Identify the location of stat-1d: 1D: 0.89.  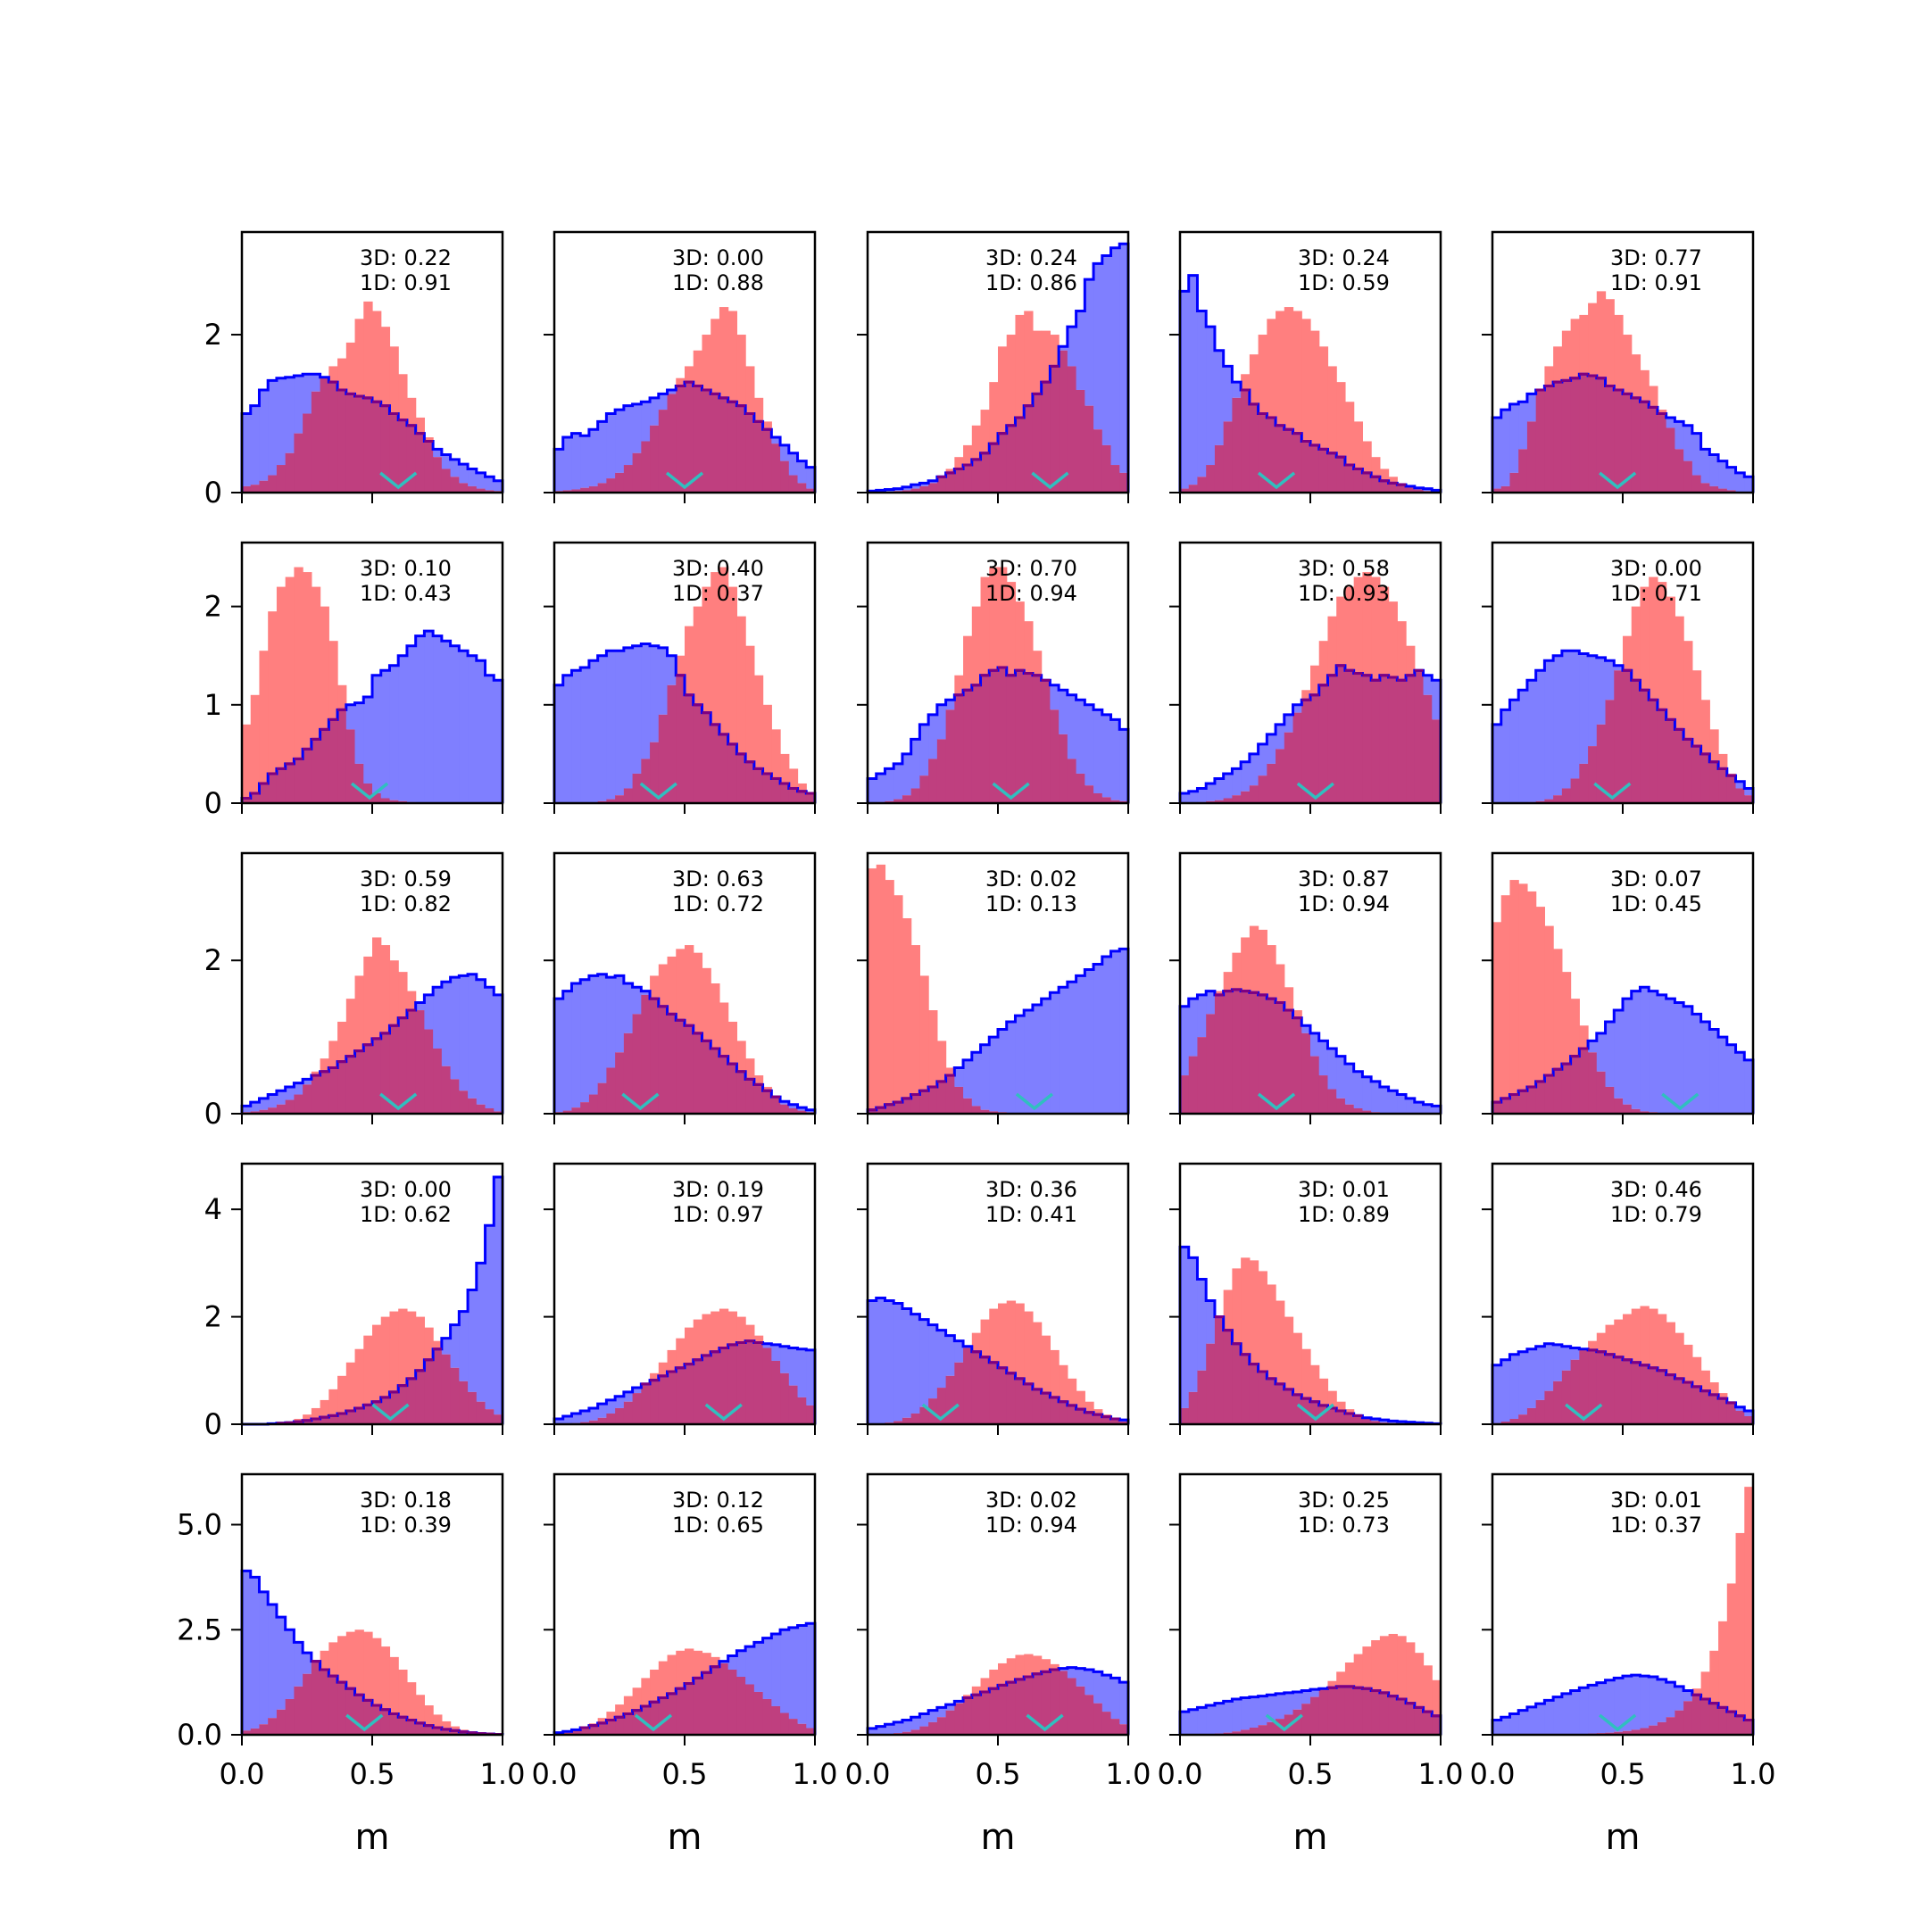
(1344, 1214).